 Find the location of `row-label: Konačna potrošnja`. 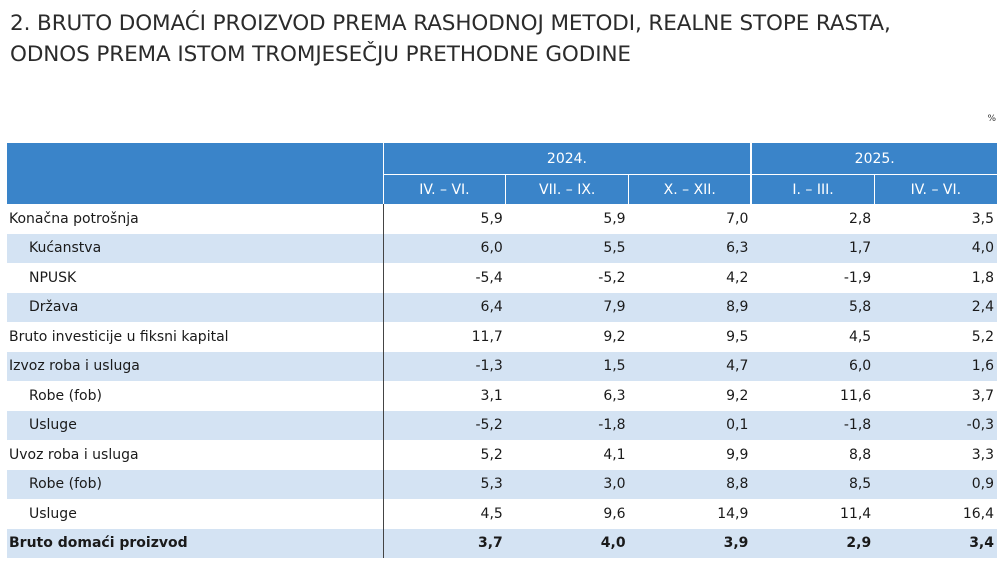

row-label: Konačna potrošnja is located at coordinates (195, 219).